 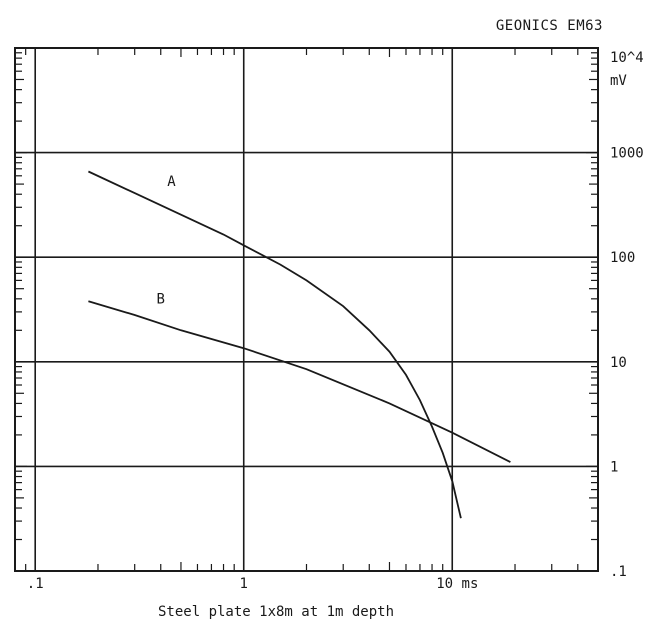 I want to click on y-tick-label: 1000, so click(x=627, y=154).